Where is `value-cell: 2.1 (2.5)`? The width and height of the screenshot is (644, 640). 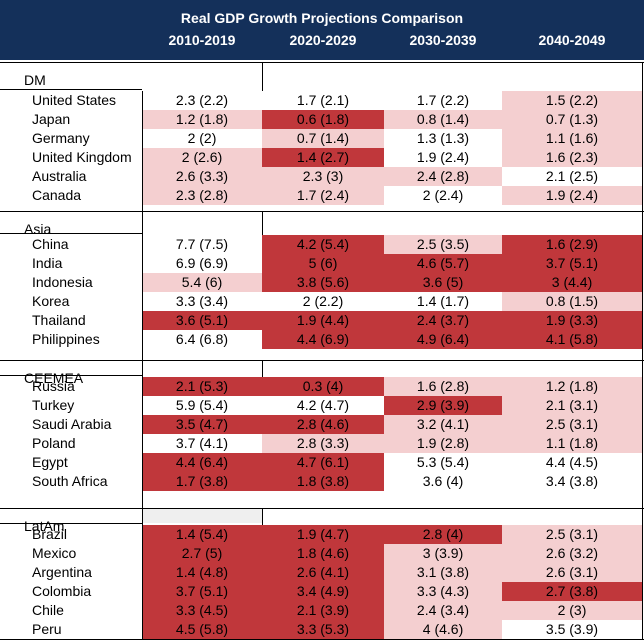
value-cell: 2.1 (2.5) is located at coordinates (572, 176).